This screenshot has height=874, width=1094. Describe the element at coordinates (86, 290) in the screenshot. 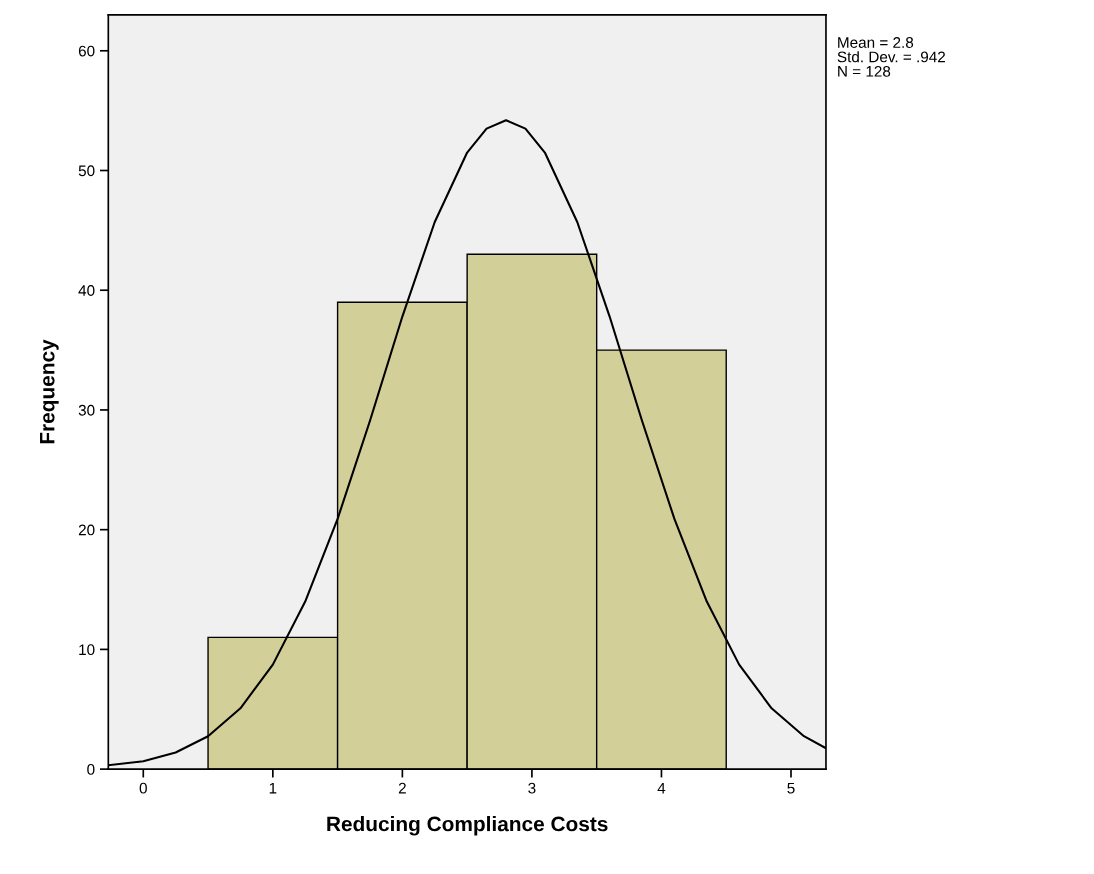

I see `y-tick-label: 40` at that location.